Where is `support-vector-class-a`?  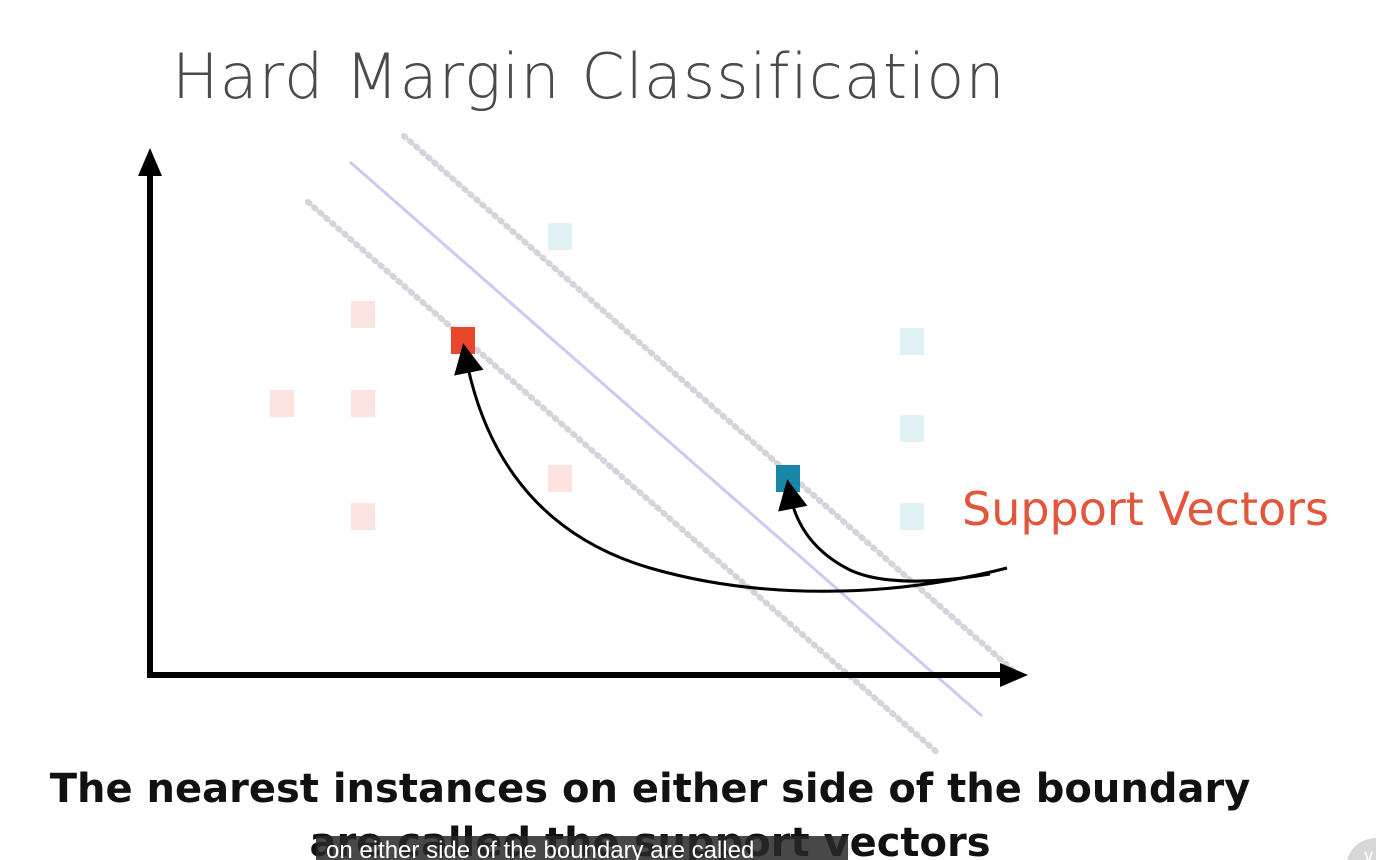
support-vector-class-a is located at coordinates (463, 340).